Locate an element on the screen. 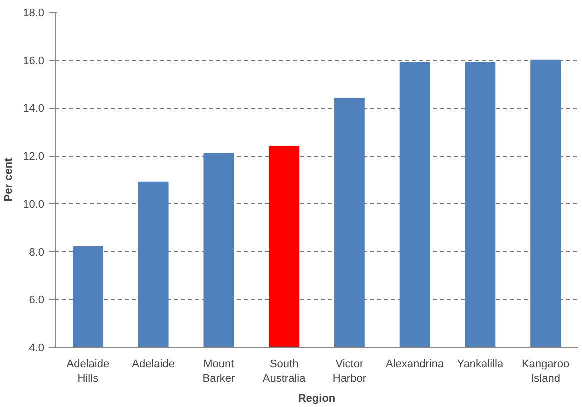  y-axis-title: Per cent is located at coordinates (9, 180).